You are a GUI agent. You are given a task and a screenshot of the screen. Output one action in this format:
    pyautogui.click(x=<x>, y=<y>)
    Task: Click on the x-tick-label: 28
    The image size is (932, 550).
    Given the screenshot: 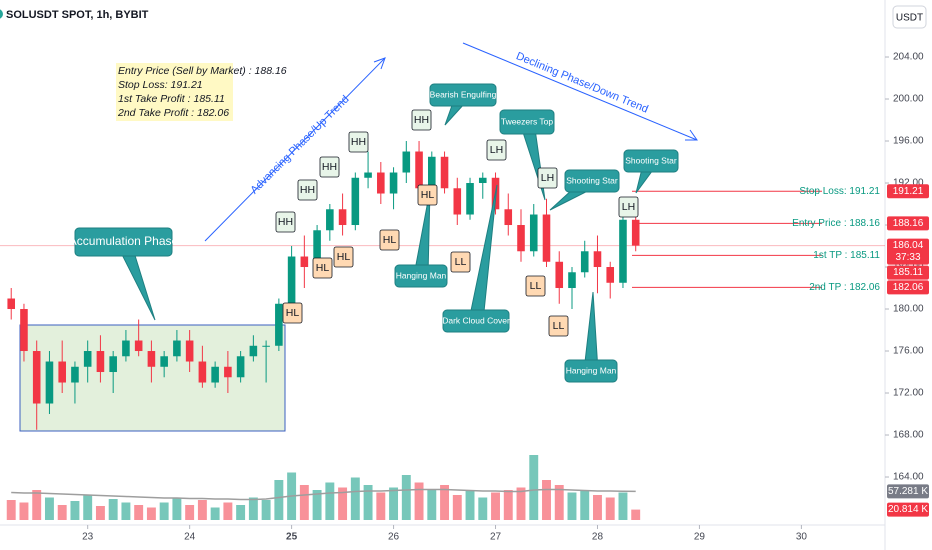 What is the action you would take?
    pyautogui.click(x=598, y=537)
    